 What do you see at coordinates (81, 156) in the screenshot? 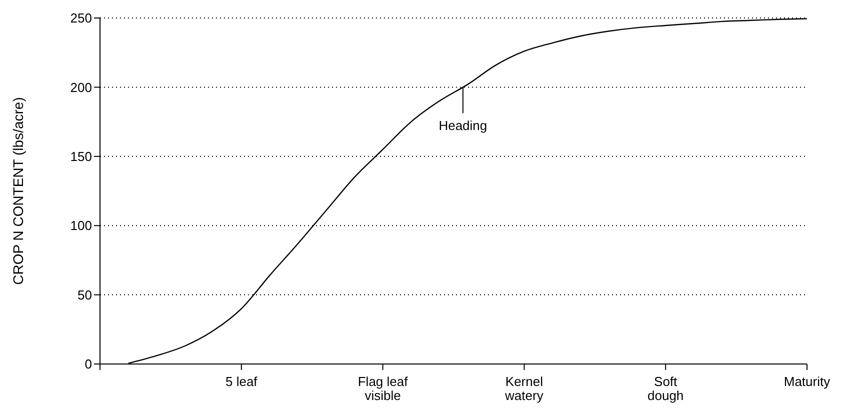
I see `y-tick-label: 150` at bounding box center [81, 156].